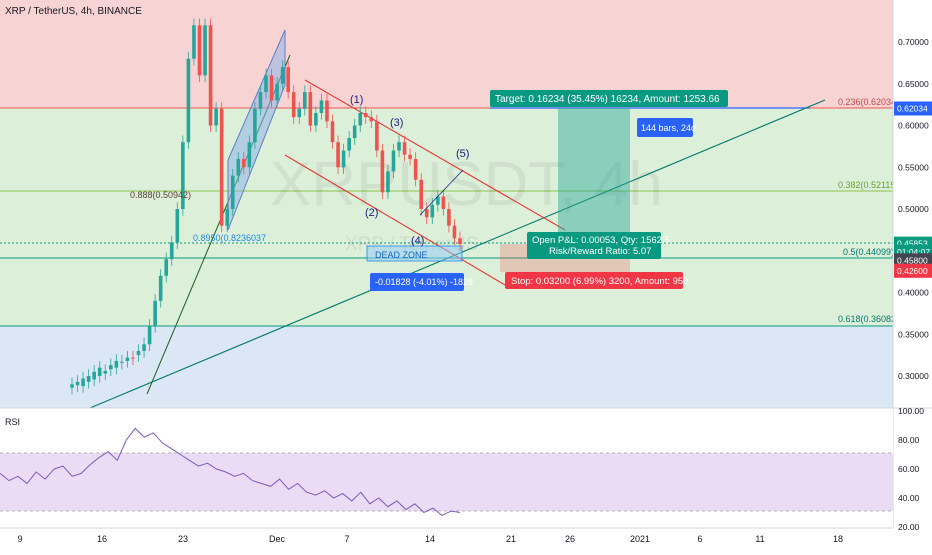 The width and height of the screenshot is (932, 555). Describe the element at coordinates (599, 281) in the screenshot. I see `stop-label: Stop: 0.03200 (6.99%) 3200, Amount: 950` at that location.